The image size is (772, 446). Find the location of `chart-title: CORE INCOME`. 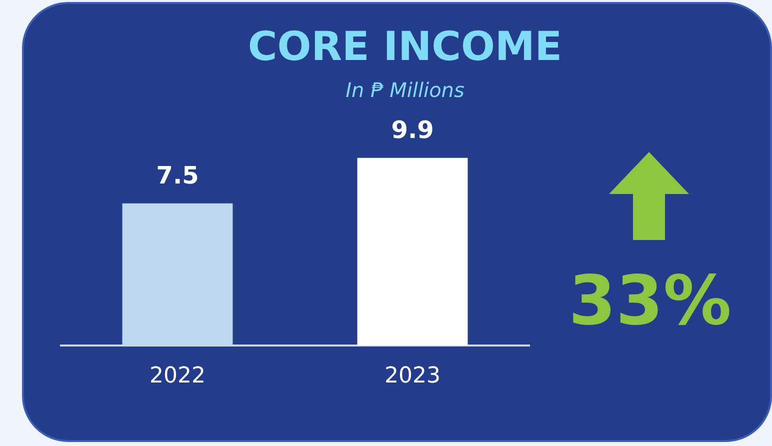

chart-title: CORE INCOME is located at coordinates (405, 47).